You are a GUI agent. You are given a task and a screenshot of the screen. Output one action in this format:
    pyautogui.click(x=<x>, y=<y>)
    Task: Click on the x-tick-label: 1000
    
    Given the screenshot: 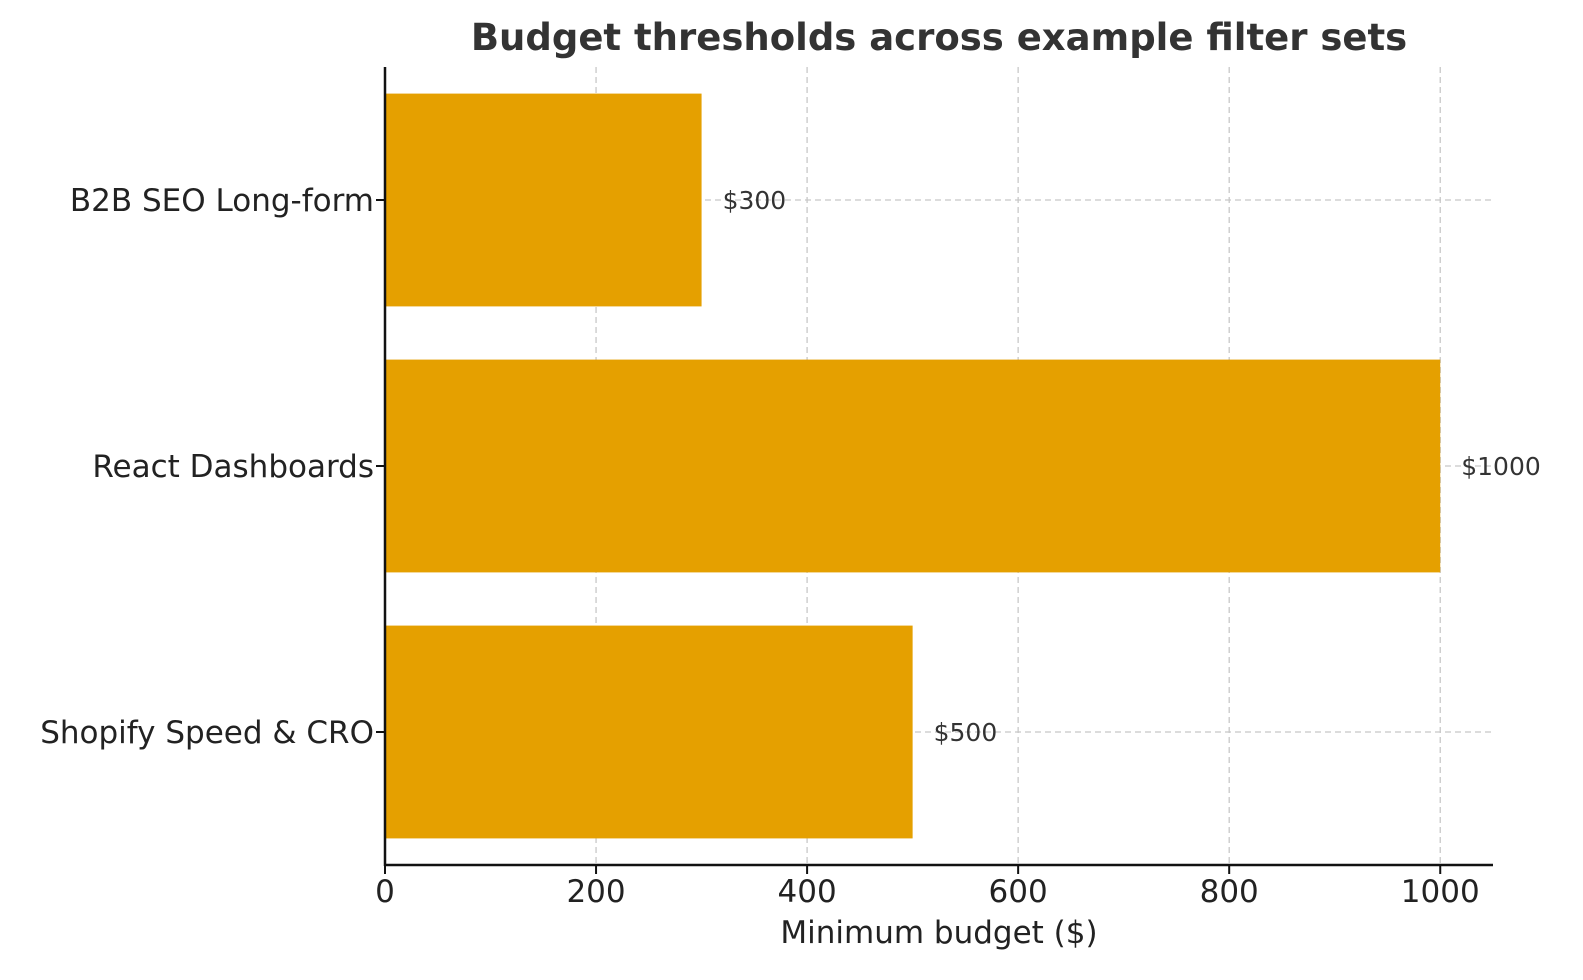 What is the action you would take?
    pyautogui.click(x=1440, y=892)
    